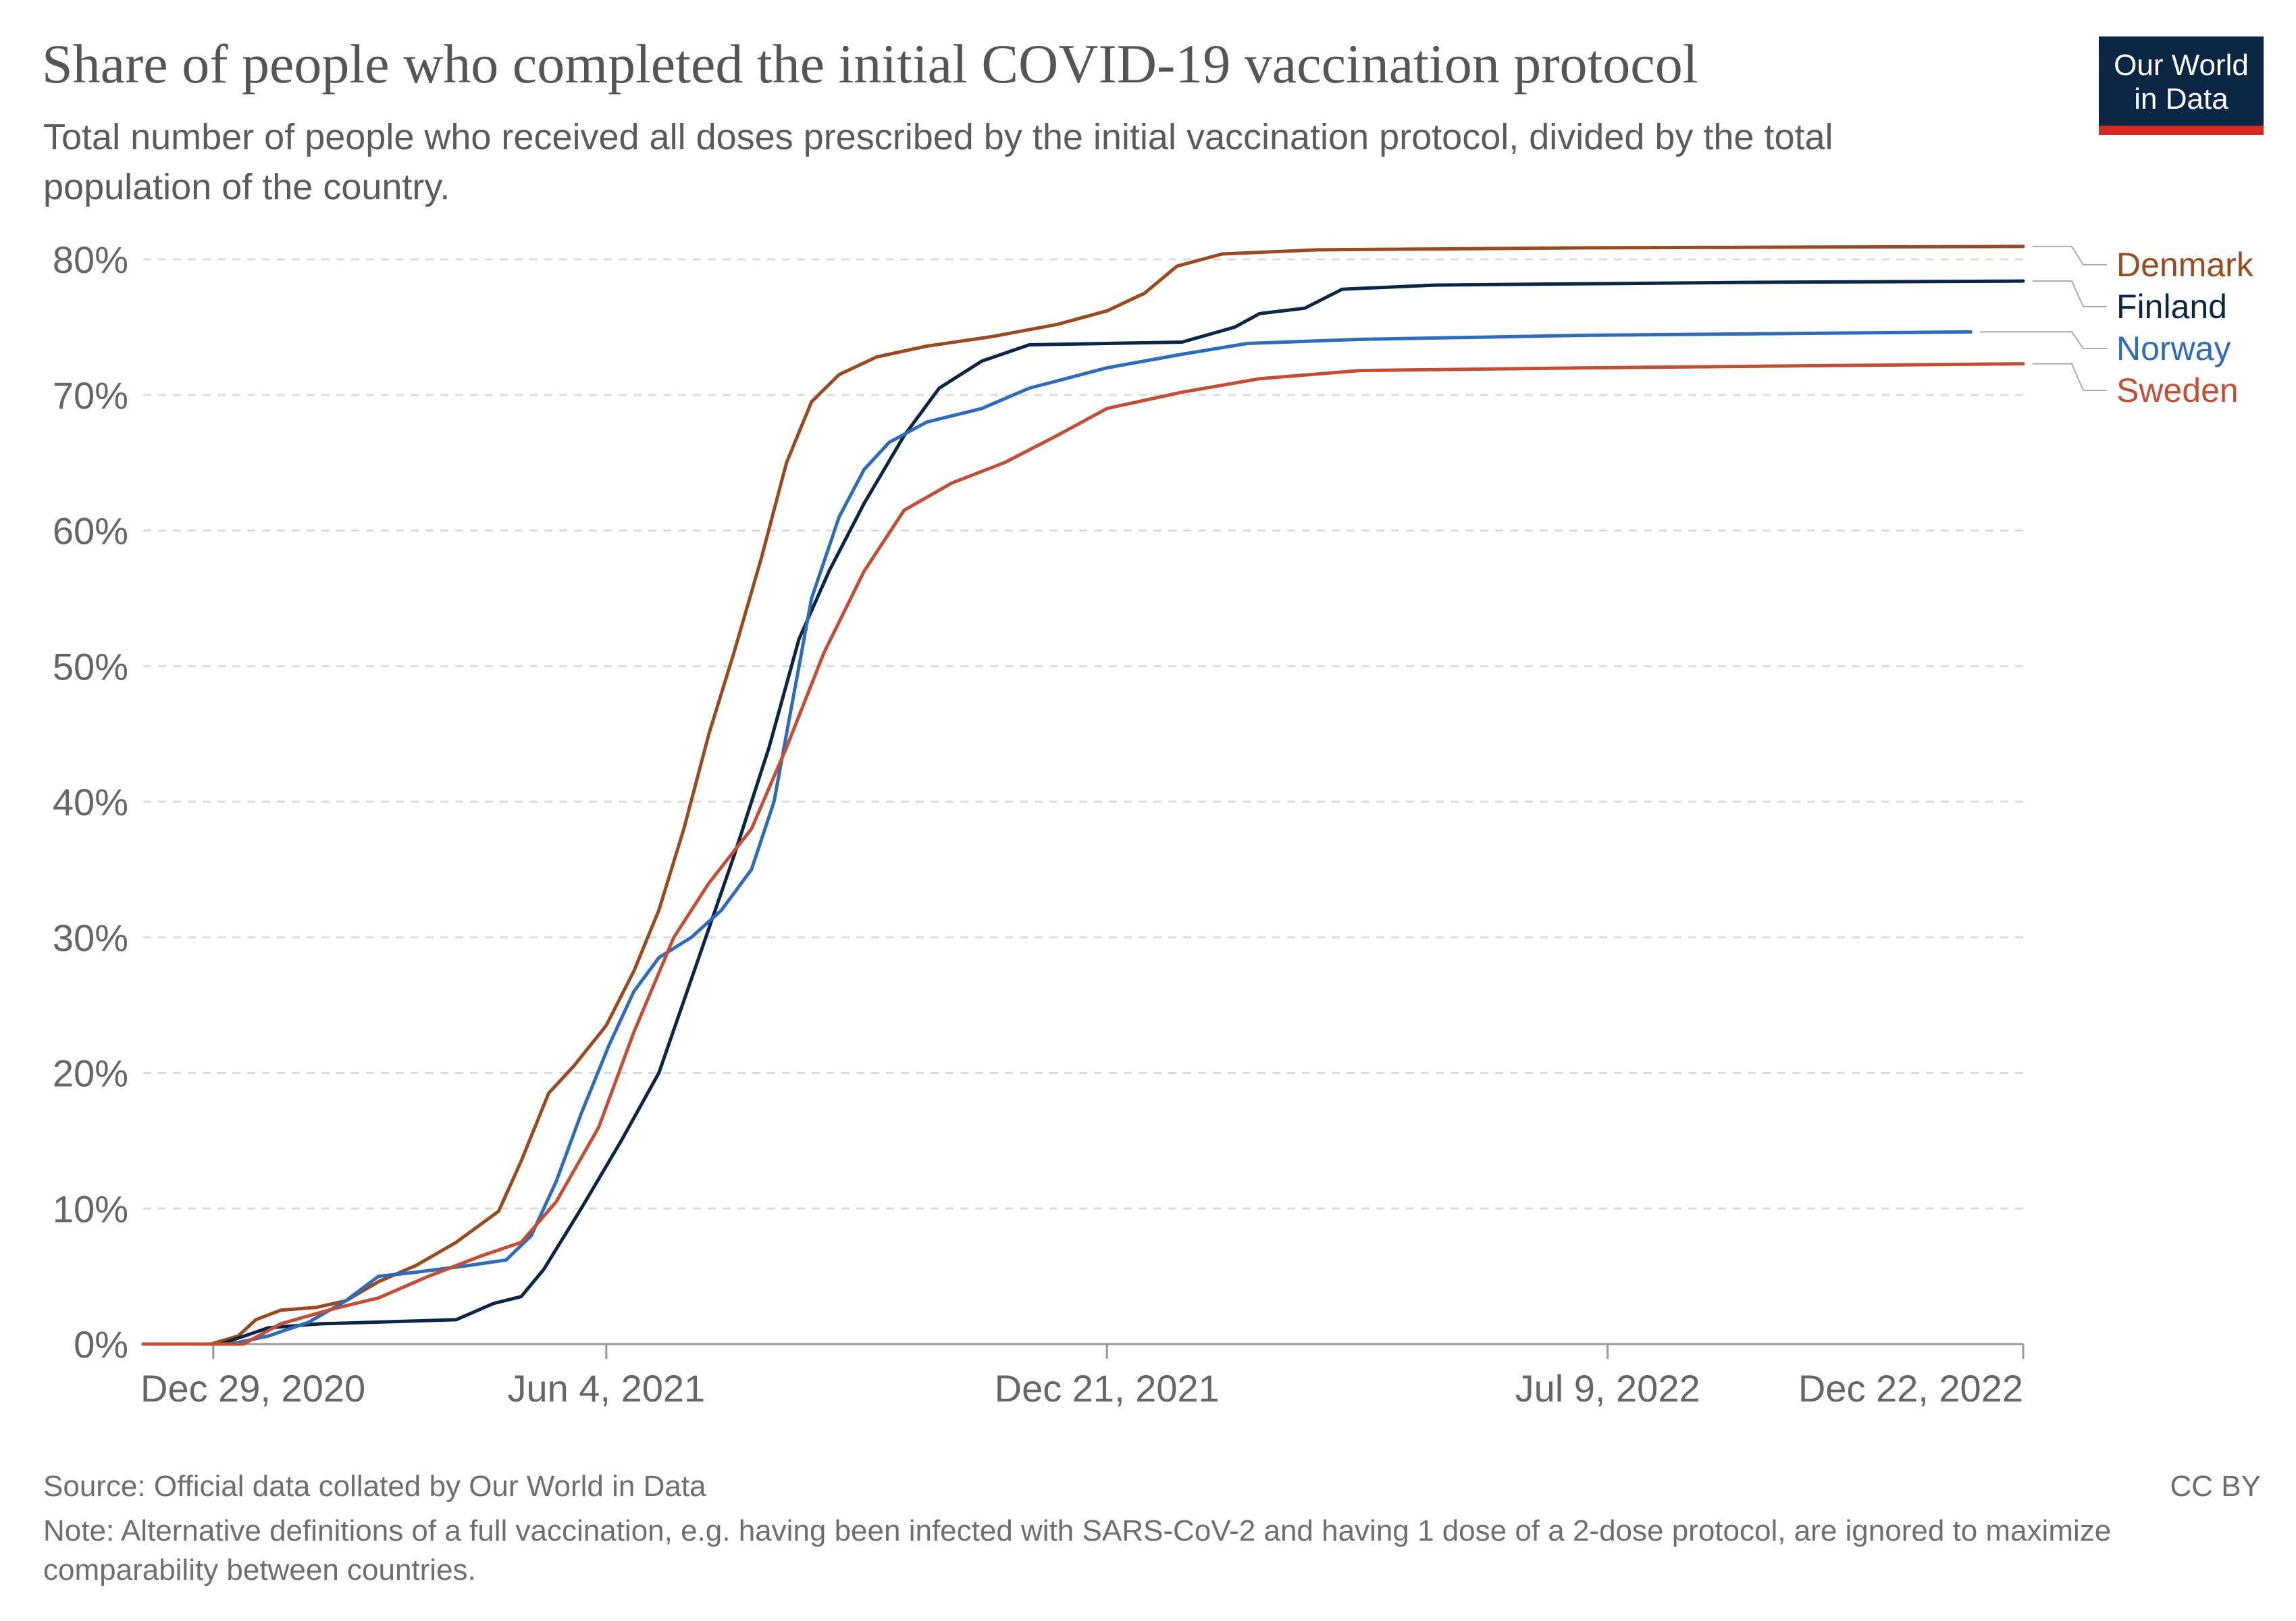  I want to click on y-tick-label: 30%, so click(90, 938).